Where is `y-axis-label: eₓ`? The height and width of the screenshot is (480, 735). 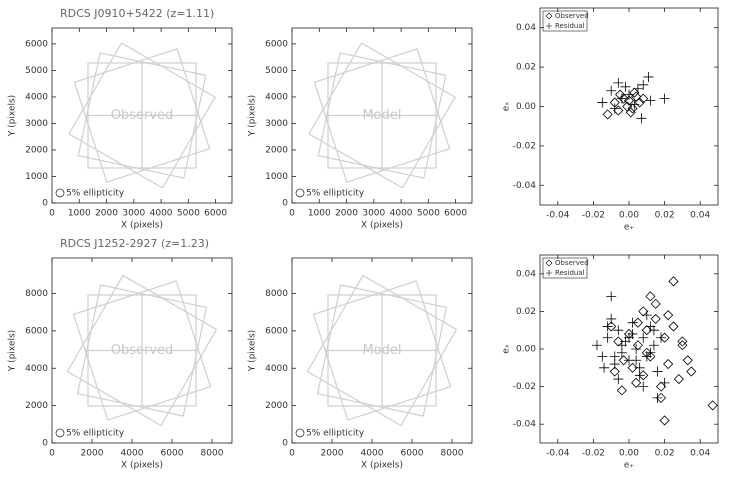
y-axis-label: eₓ is located at coordinates (507, 349).